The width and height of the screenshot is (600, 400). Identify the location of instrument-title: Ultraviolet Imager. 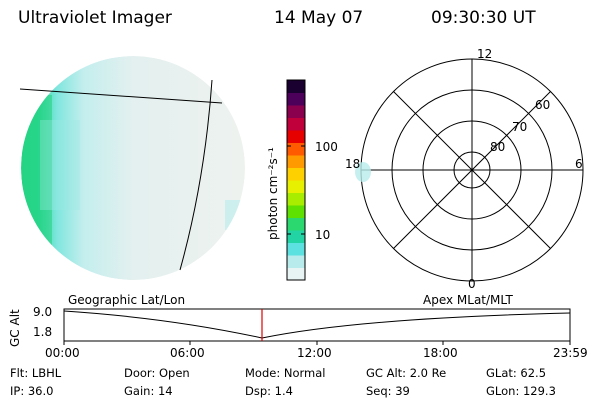
(95, 18).